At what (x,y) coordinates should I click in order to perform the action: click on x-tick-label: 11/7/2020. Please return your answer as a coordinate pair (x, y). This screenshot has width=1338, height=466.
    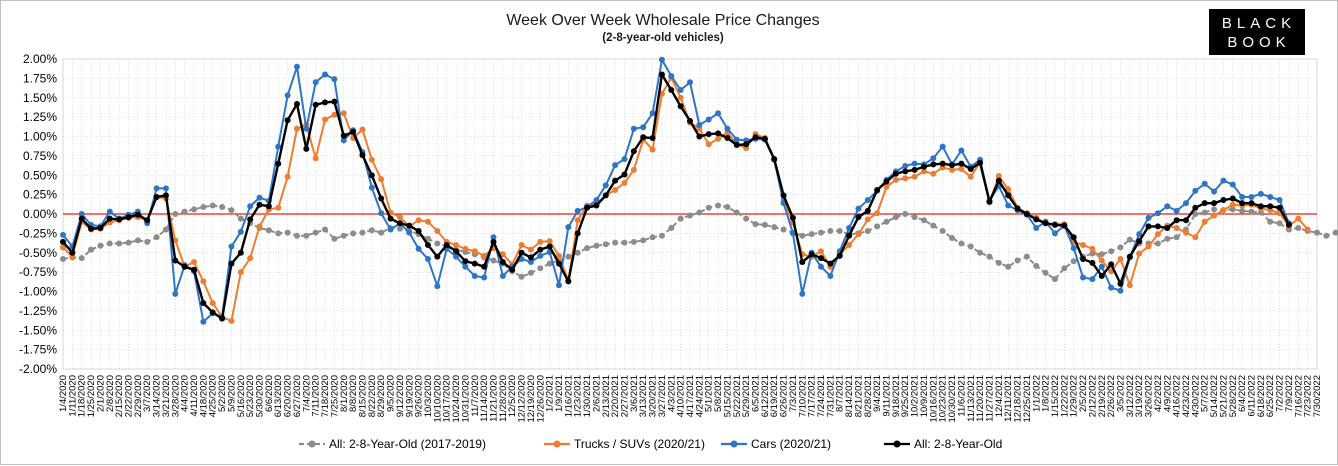
    Looking at the image, I should click on (475, 396).